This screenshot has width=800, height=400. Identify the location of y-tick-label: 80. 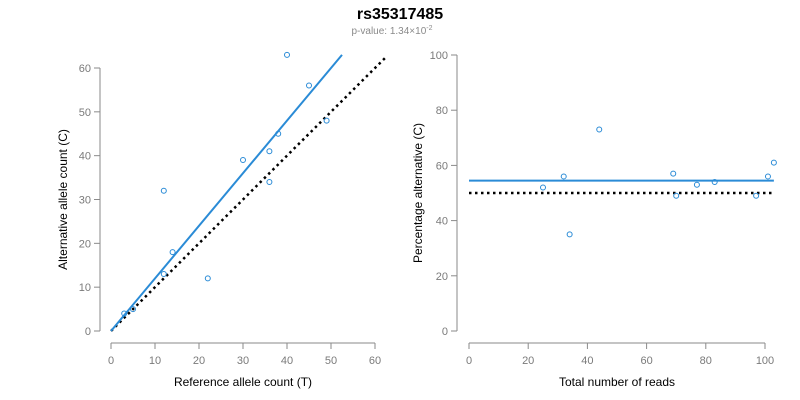
(442, 111).